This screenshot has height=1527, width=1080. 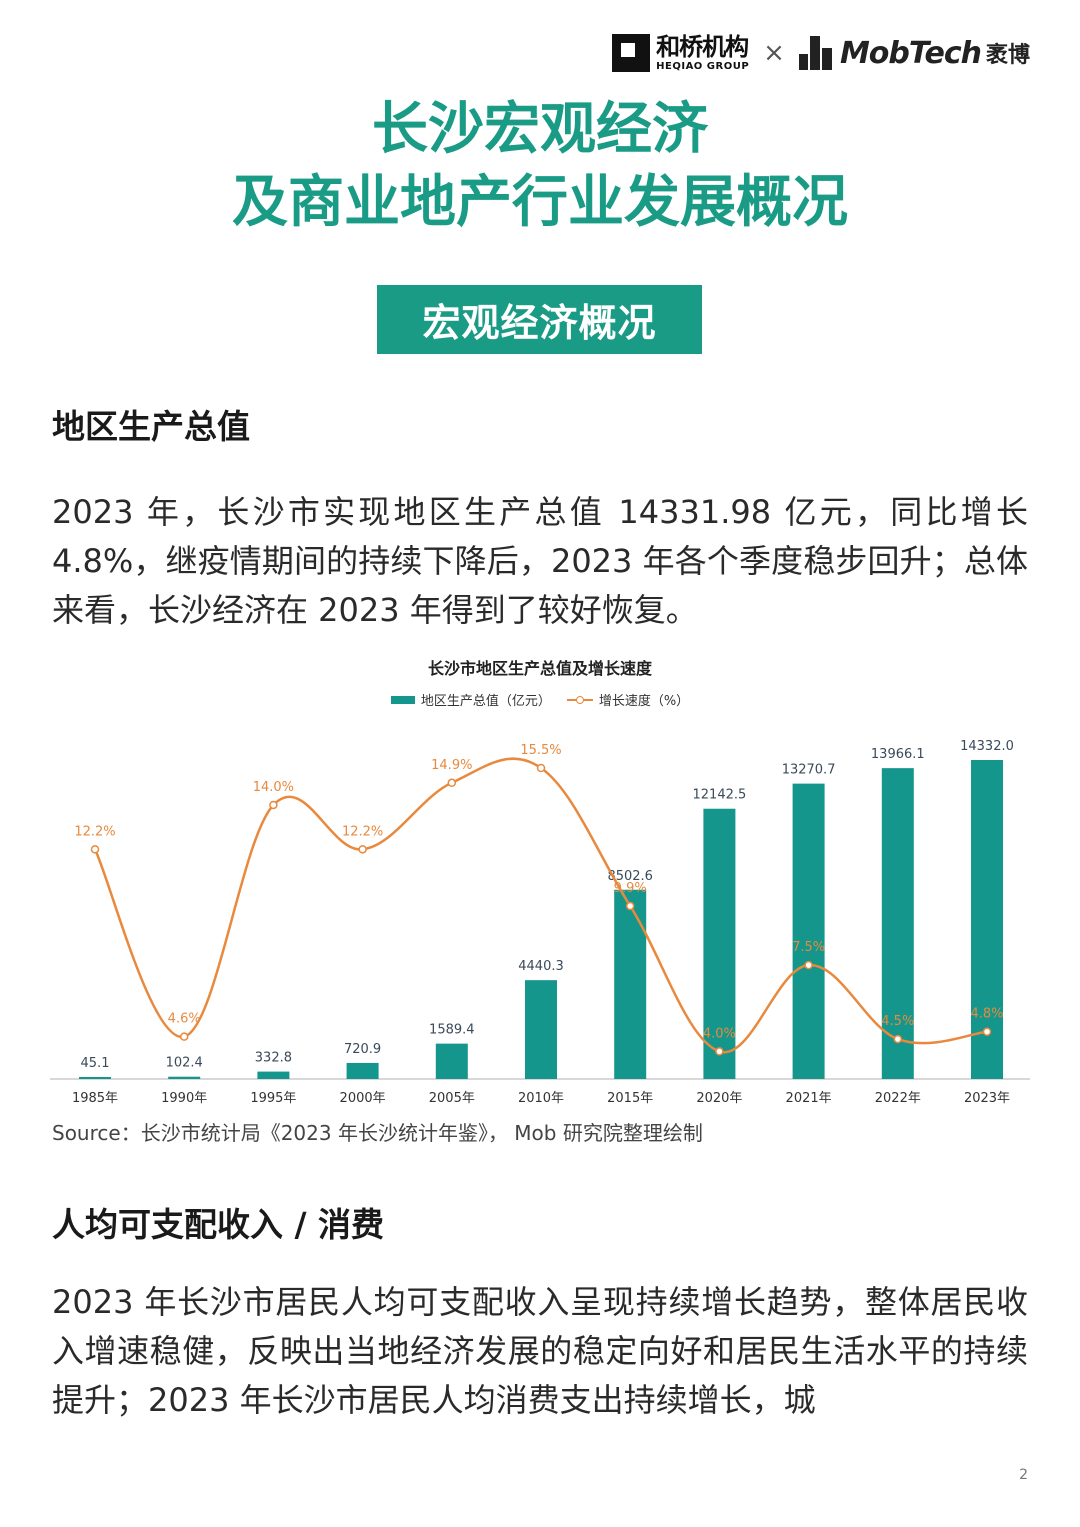 I want to click on growth-value-label-8: 7.5%, so click(x=808, y=947).